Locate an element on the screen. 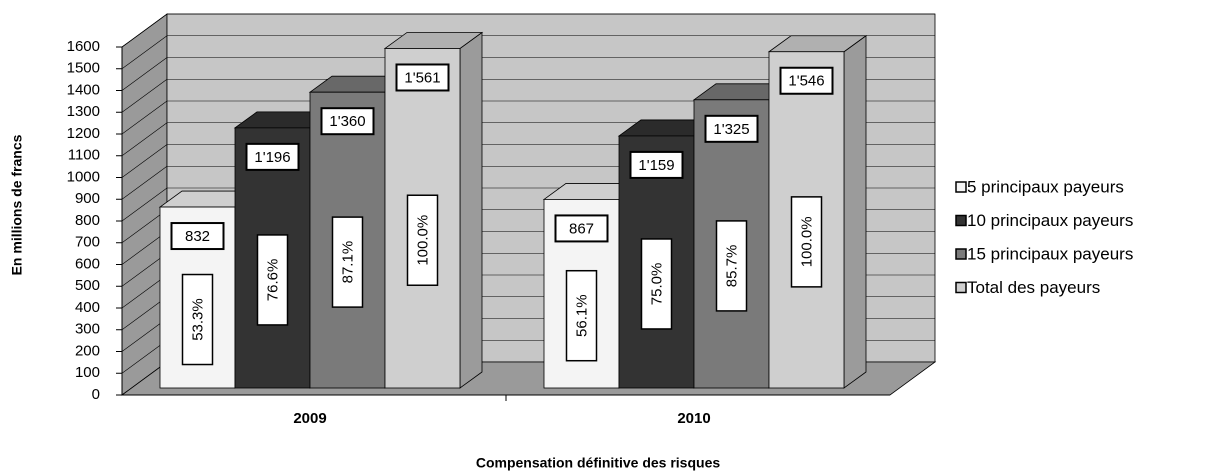 The height and width of the screenshot is (472, 1219). y-tick-label: 800 is located at coordinates (87, 220).